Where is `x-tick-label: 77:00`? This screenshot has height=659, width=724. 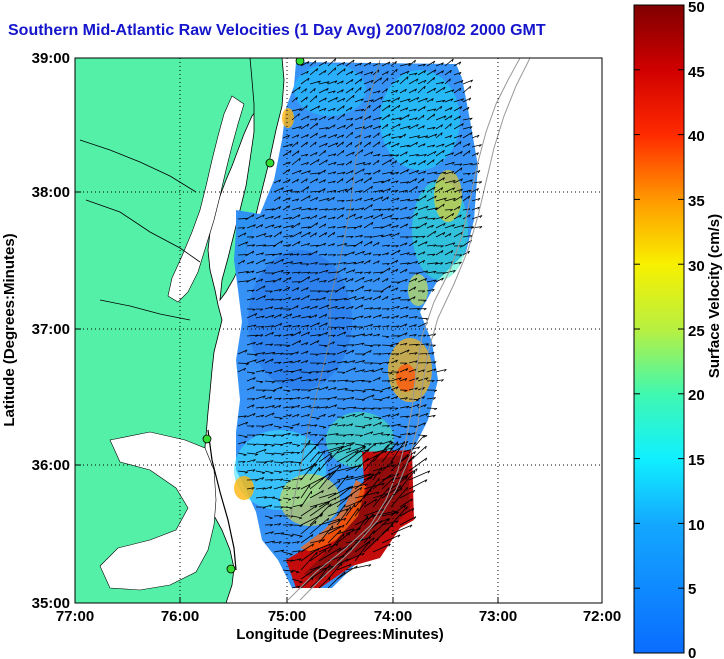 x-tick-label: 77:00 is located at coordinates (75, 616).